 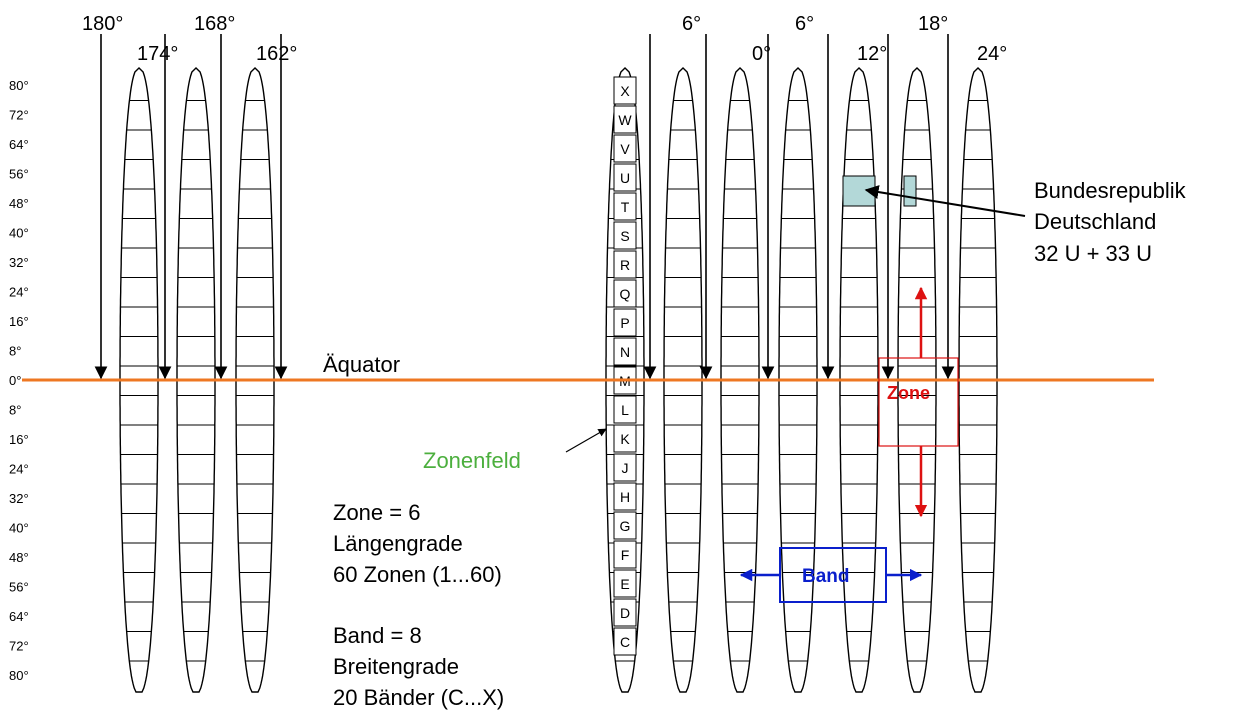 I want to click on band-letter: T, so click(x=625, y=207).